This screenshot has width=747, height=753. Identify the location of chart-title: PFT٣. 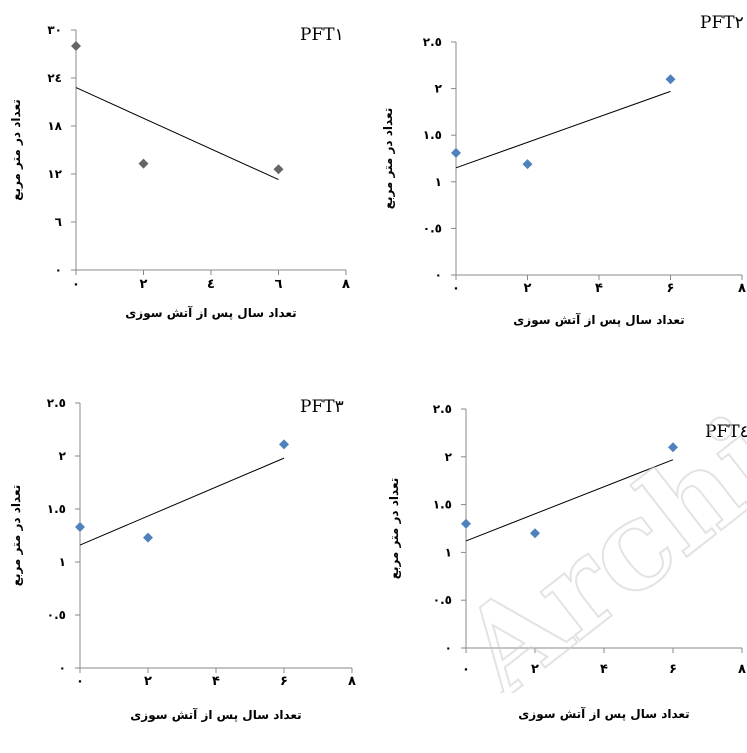
(322, 407).